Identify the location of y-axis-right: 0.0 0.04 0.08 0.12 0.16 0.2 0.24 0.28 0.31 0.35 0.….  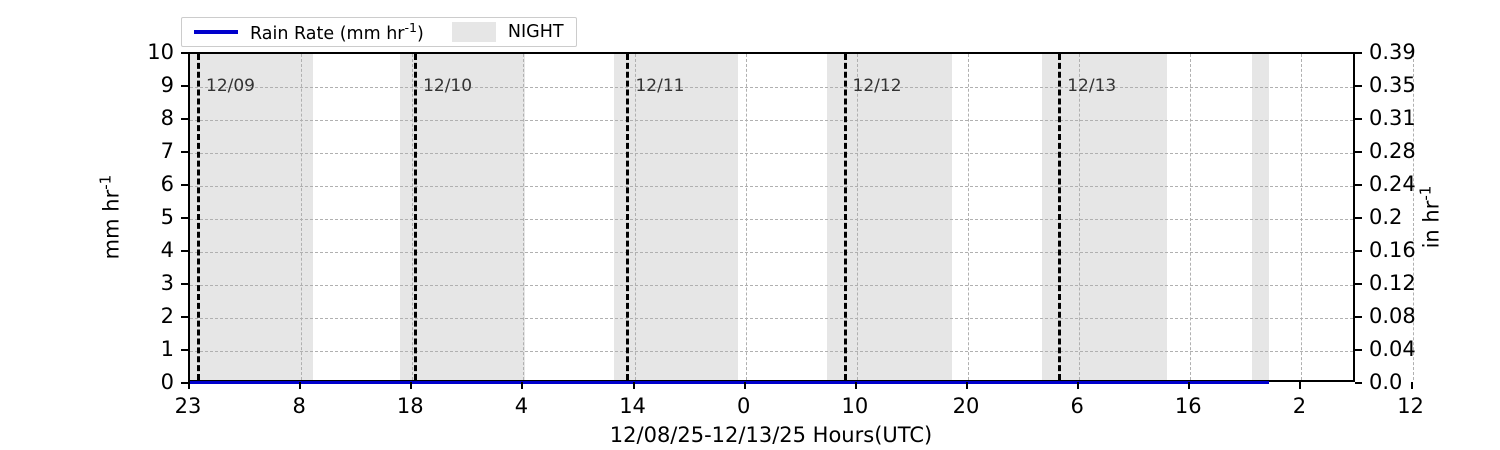
(1427, 217).